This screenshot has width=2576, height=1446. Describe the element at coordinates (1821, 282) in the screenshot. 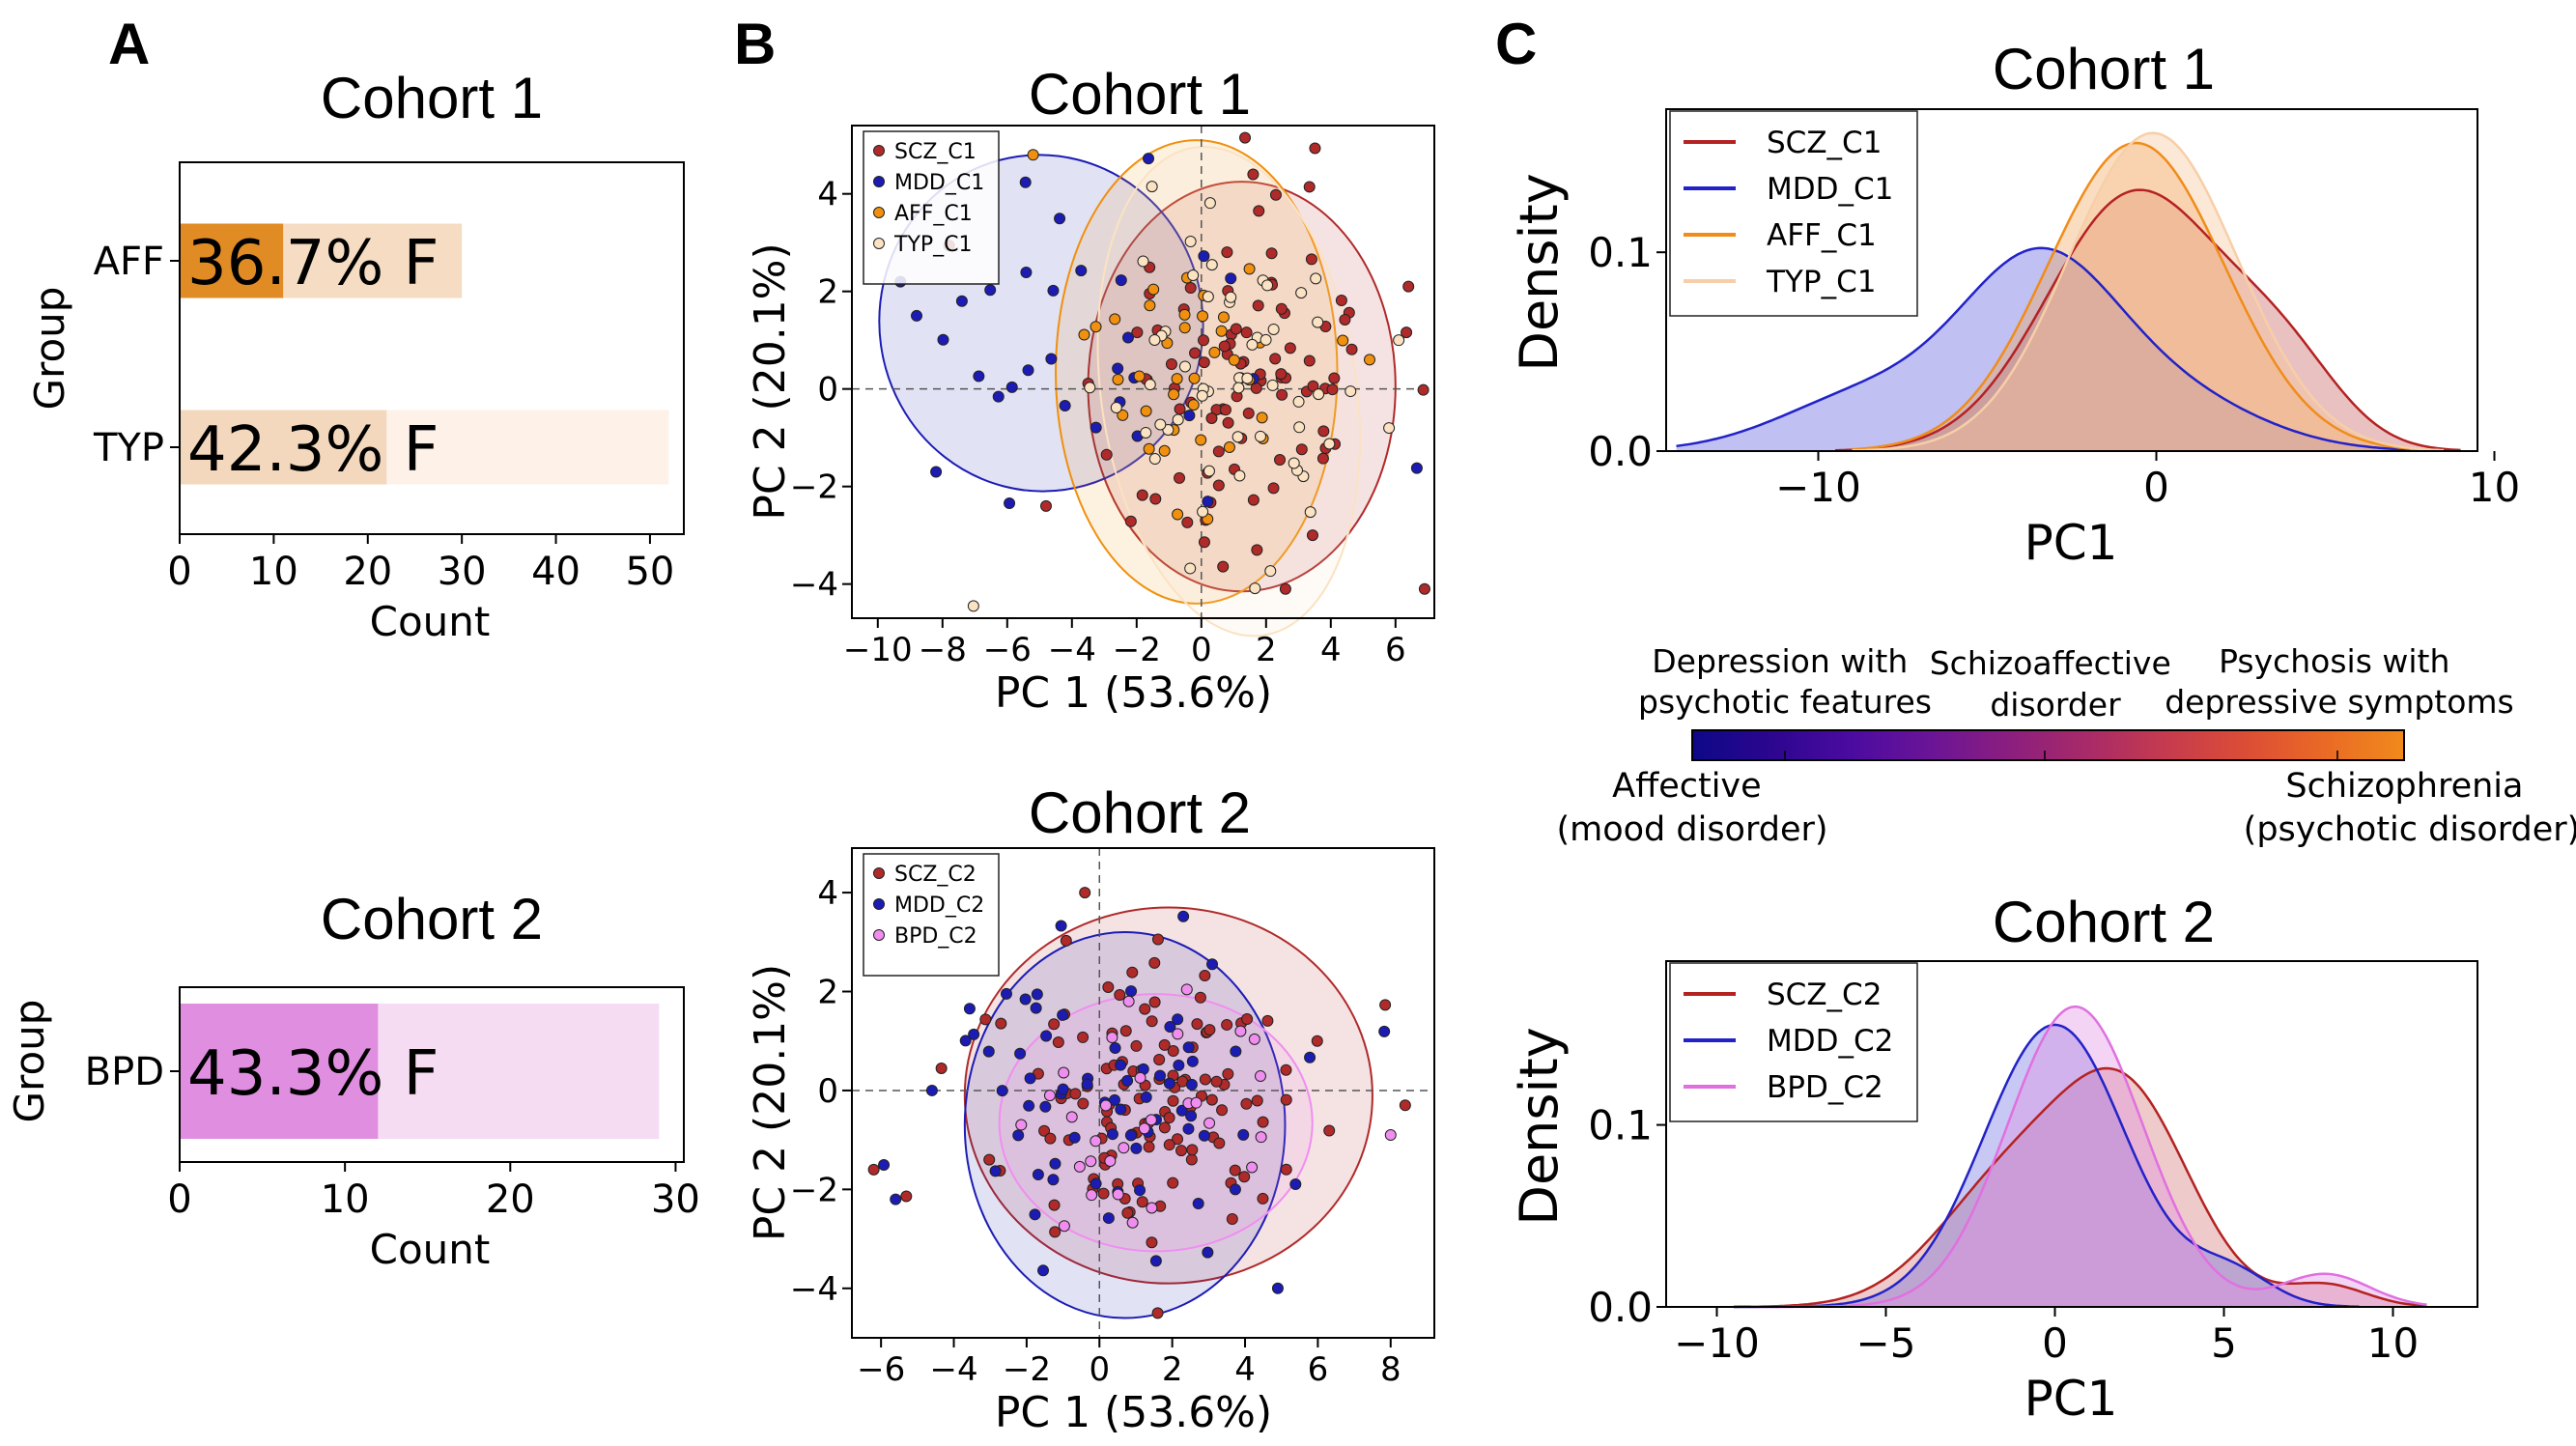

I see `legend-label: TYP_C1` at that location.